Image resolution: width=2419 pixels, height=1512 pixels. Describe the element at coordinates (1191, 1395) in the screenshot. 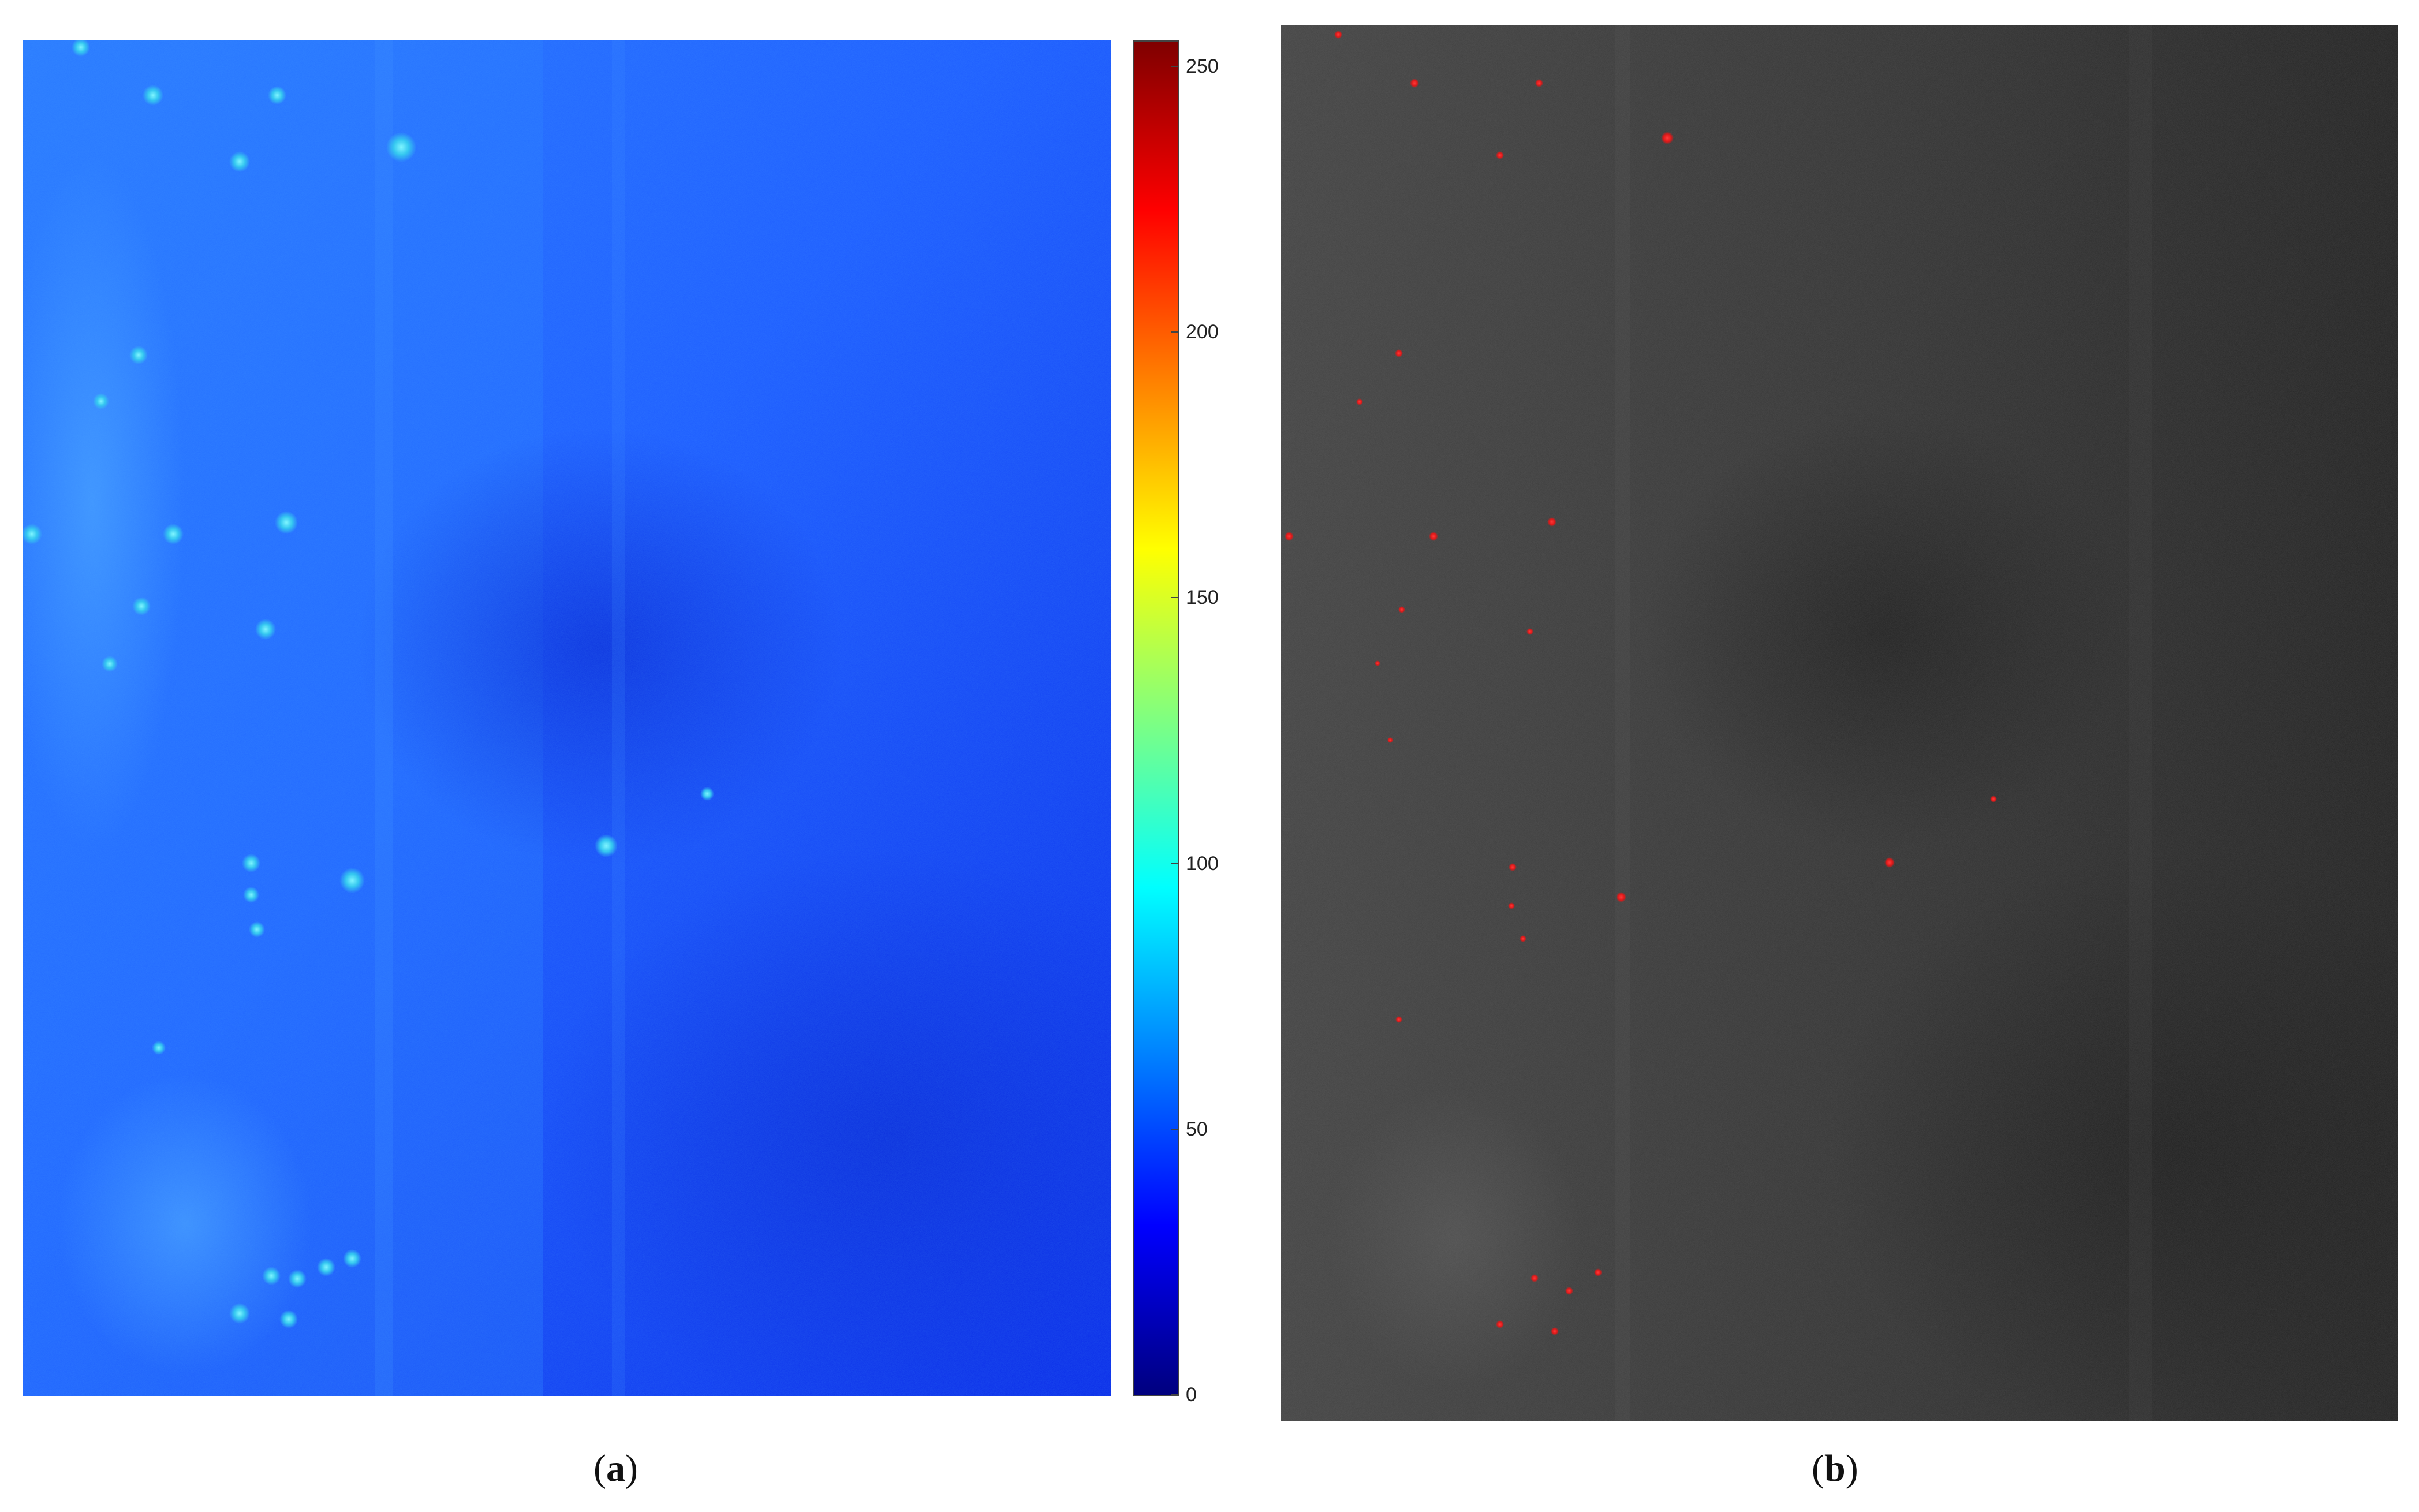

I see `colorbar-label-0: 0` at that location.